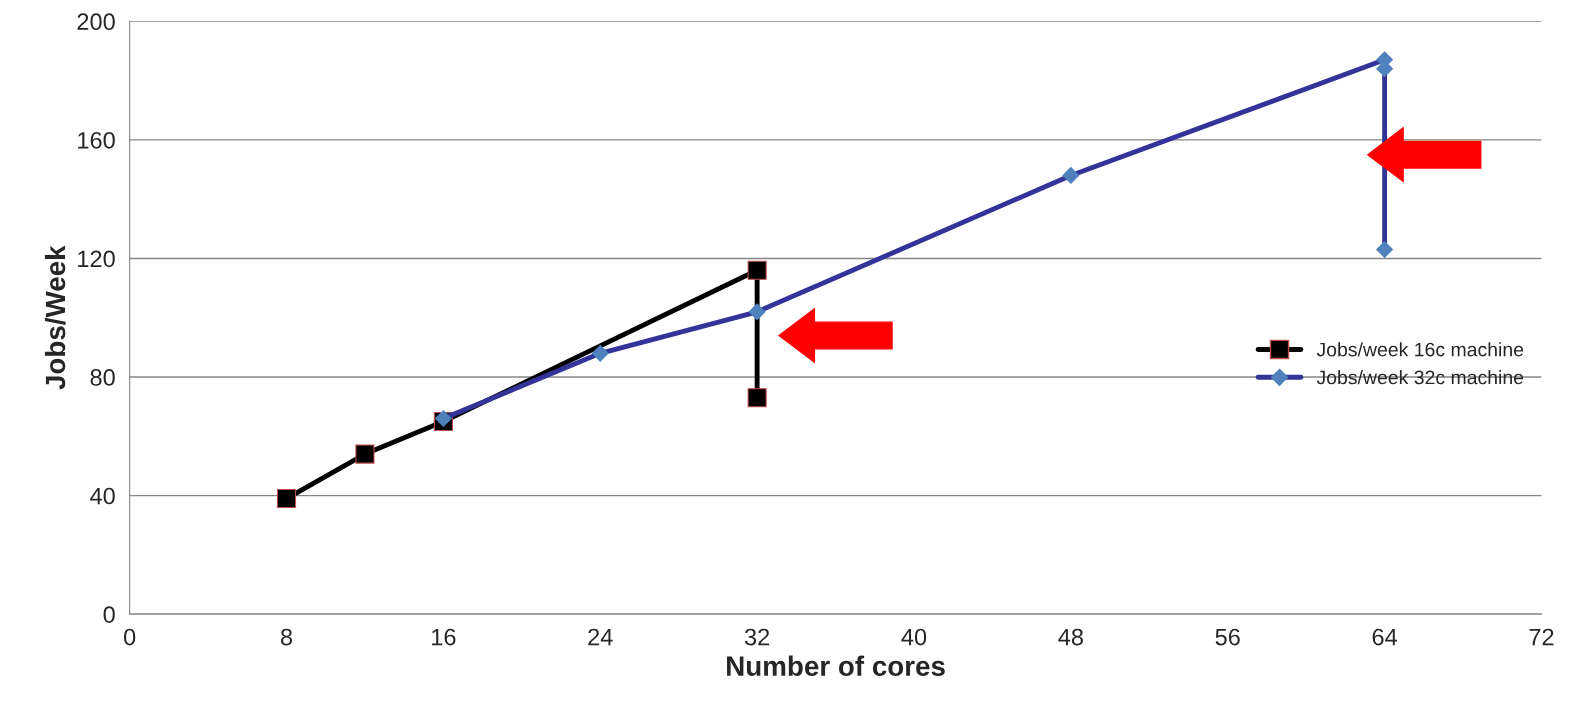  I want to click on y-tick-label: 160, so click(96, 140).